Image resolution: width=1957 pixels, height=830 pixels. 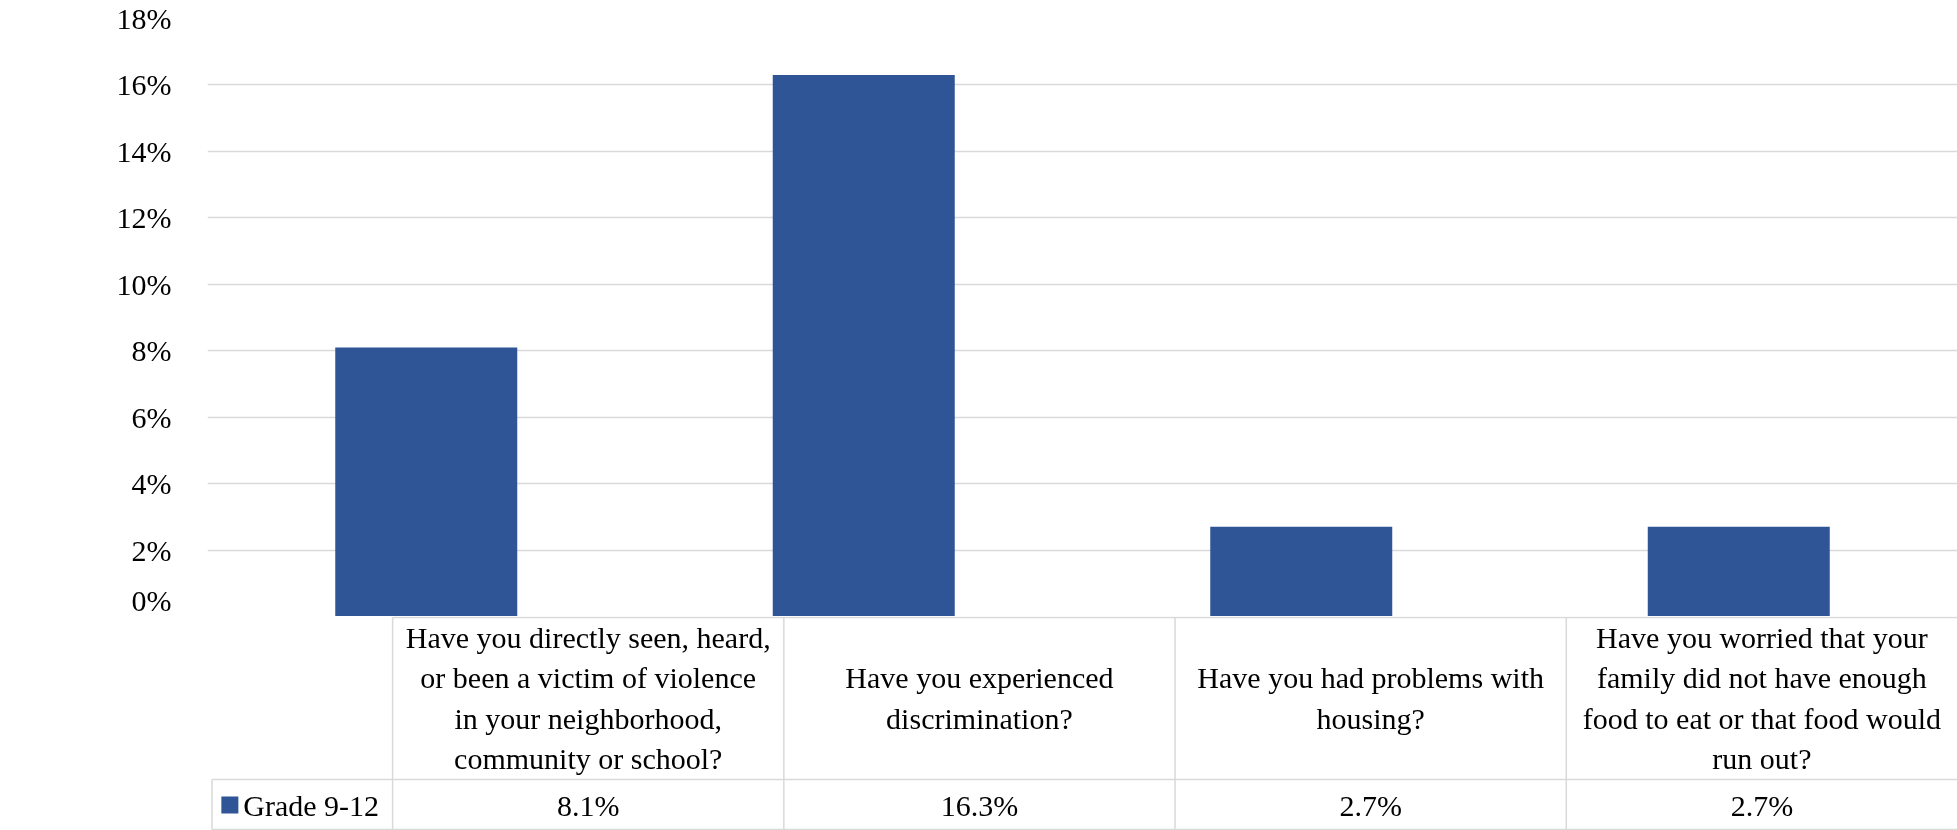 I want to click on y-tick-label: 6%, so click(x=151, y=417).